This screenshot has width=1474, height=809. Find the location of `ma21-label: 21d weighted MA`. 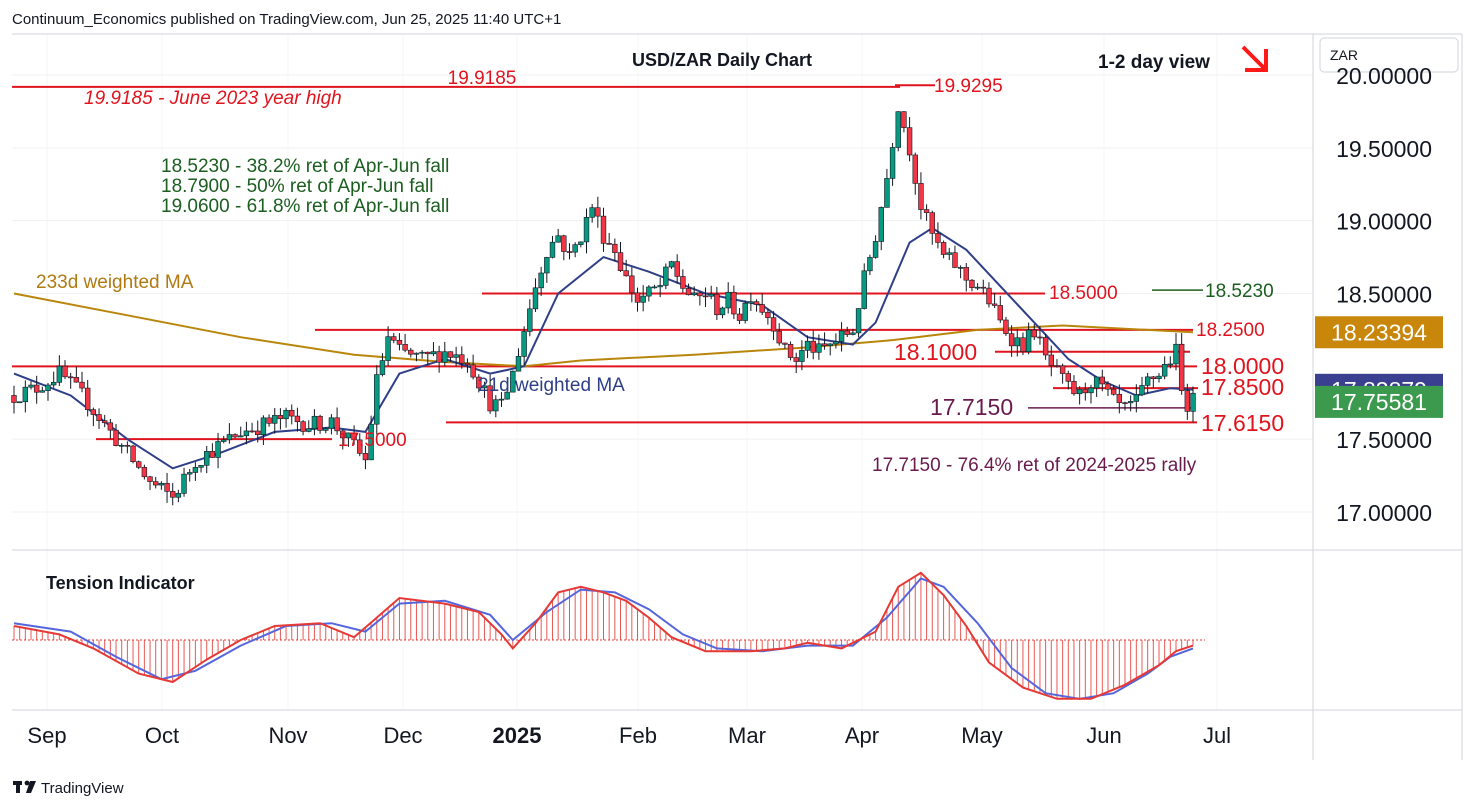

ma21-label: 21d weighted MA is located at coordinates (551, 385).